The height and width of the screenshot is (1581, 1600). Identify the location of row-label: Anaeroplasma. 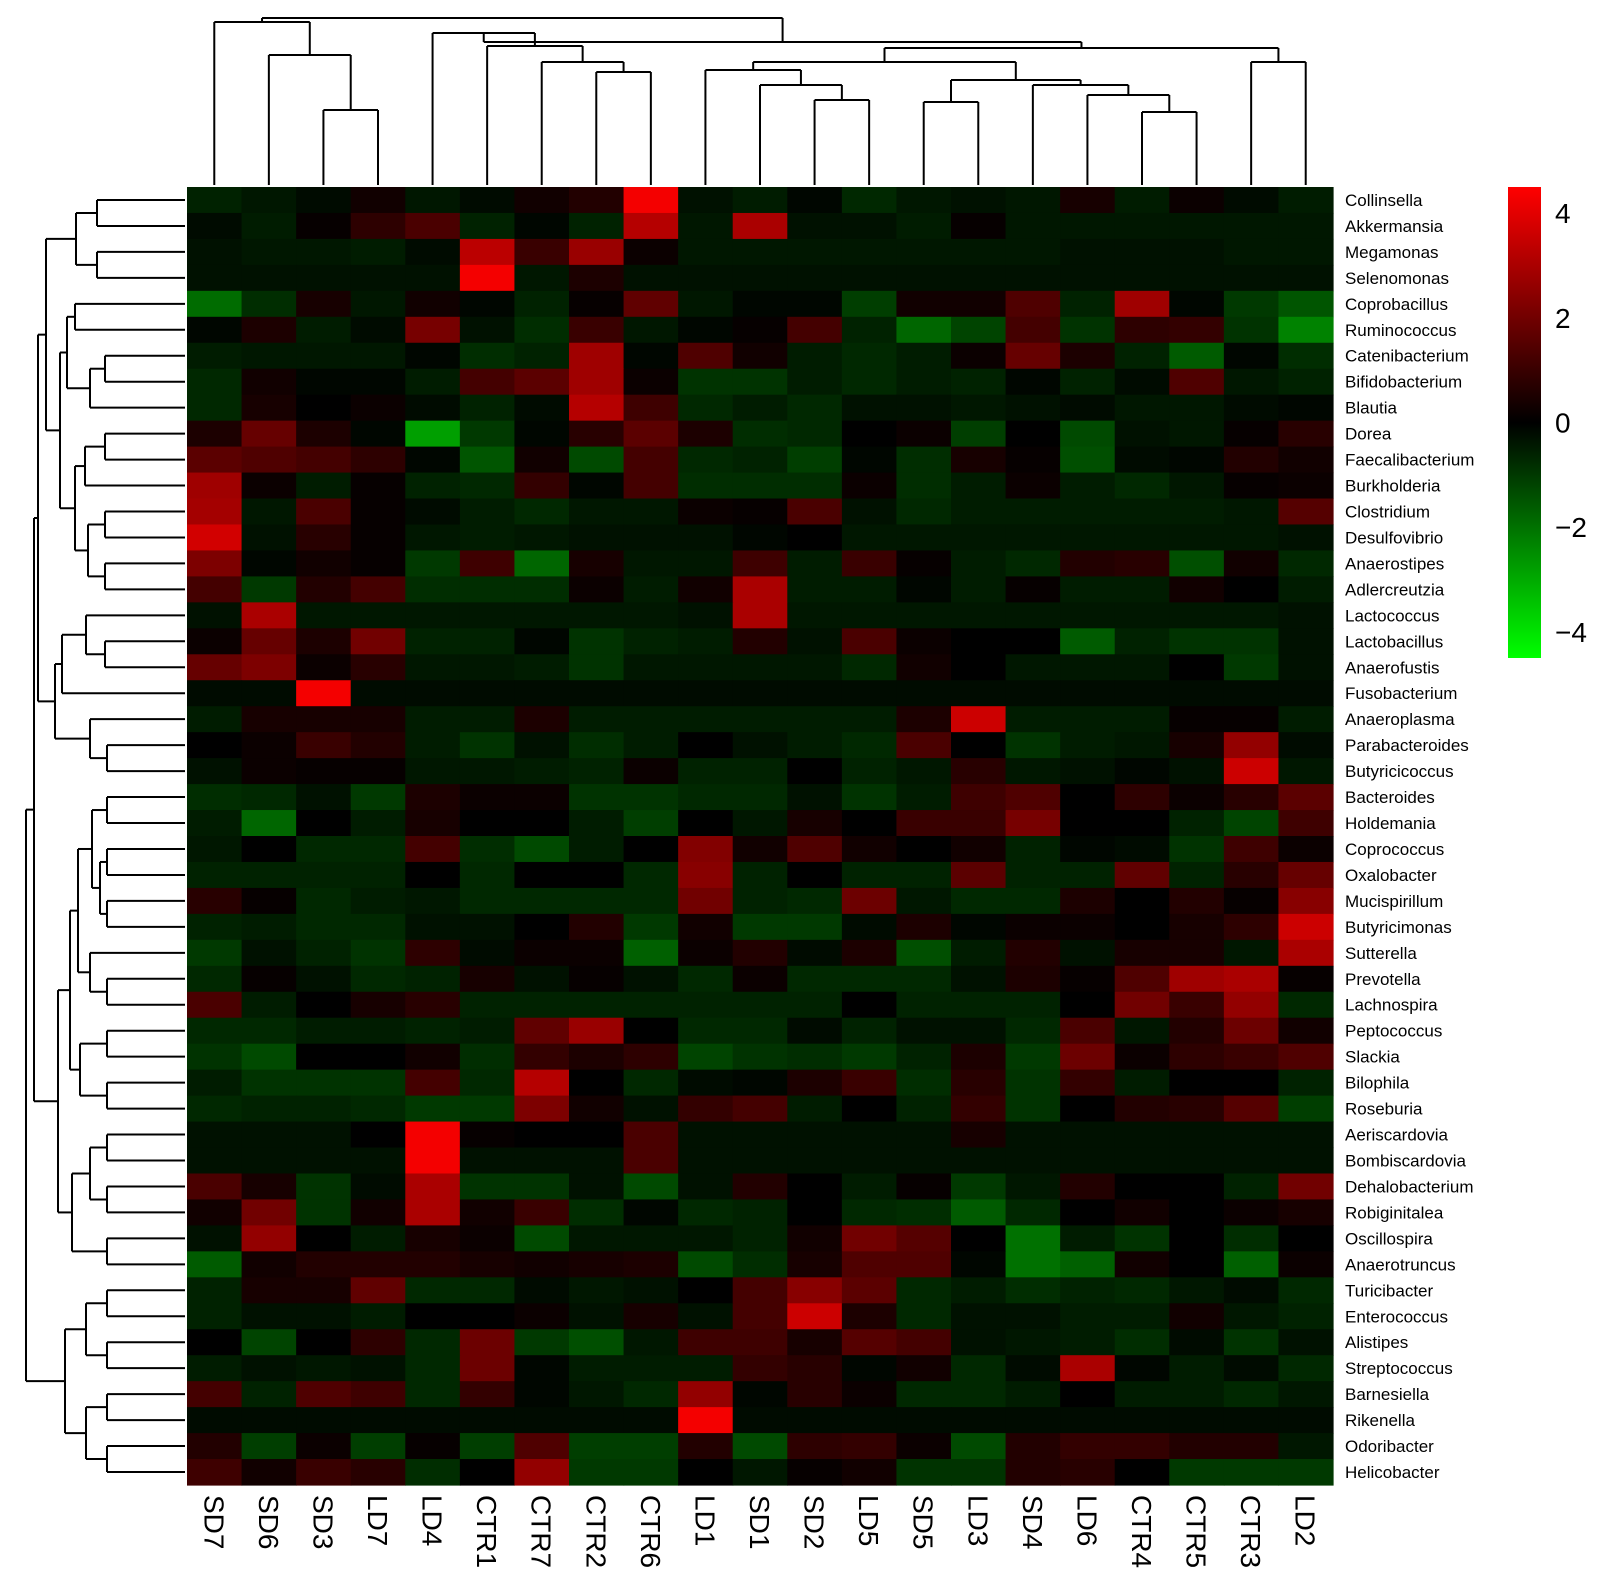
(1400, 719).